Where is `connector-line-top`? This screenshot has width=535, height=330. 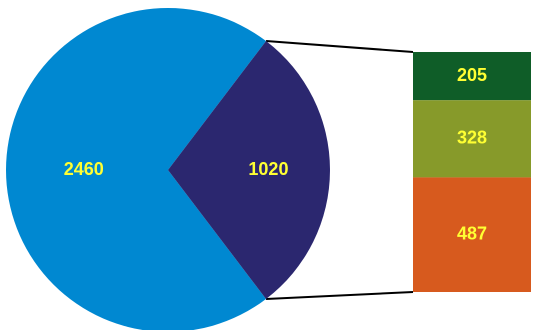 connector-line-top is located at coordinates (339, 46).